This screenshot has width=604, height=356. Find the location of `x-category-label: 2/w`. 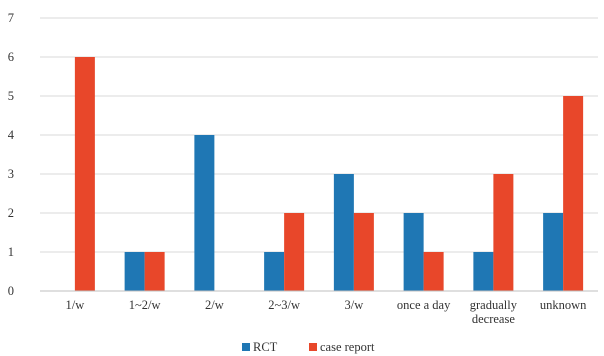

x-category-label: 2/w is located at coordinates (214, 305).